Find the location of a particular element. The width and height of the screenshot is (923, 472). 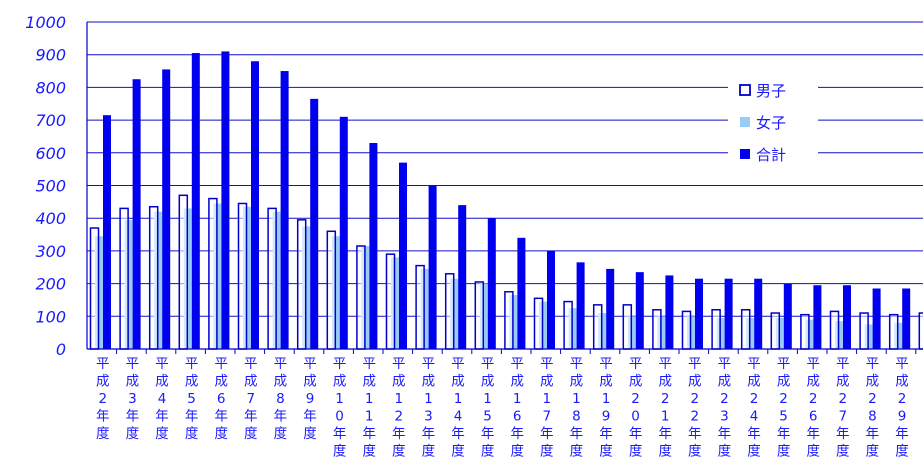

x-tick-label: 平成 7 年度 is located at coordinates (251, 399).